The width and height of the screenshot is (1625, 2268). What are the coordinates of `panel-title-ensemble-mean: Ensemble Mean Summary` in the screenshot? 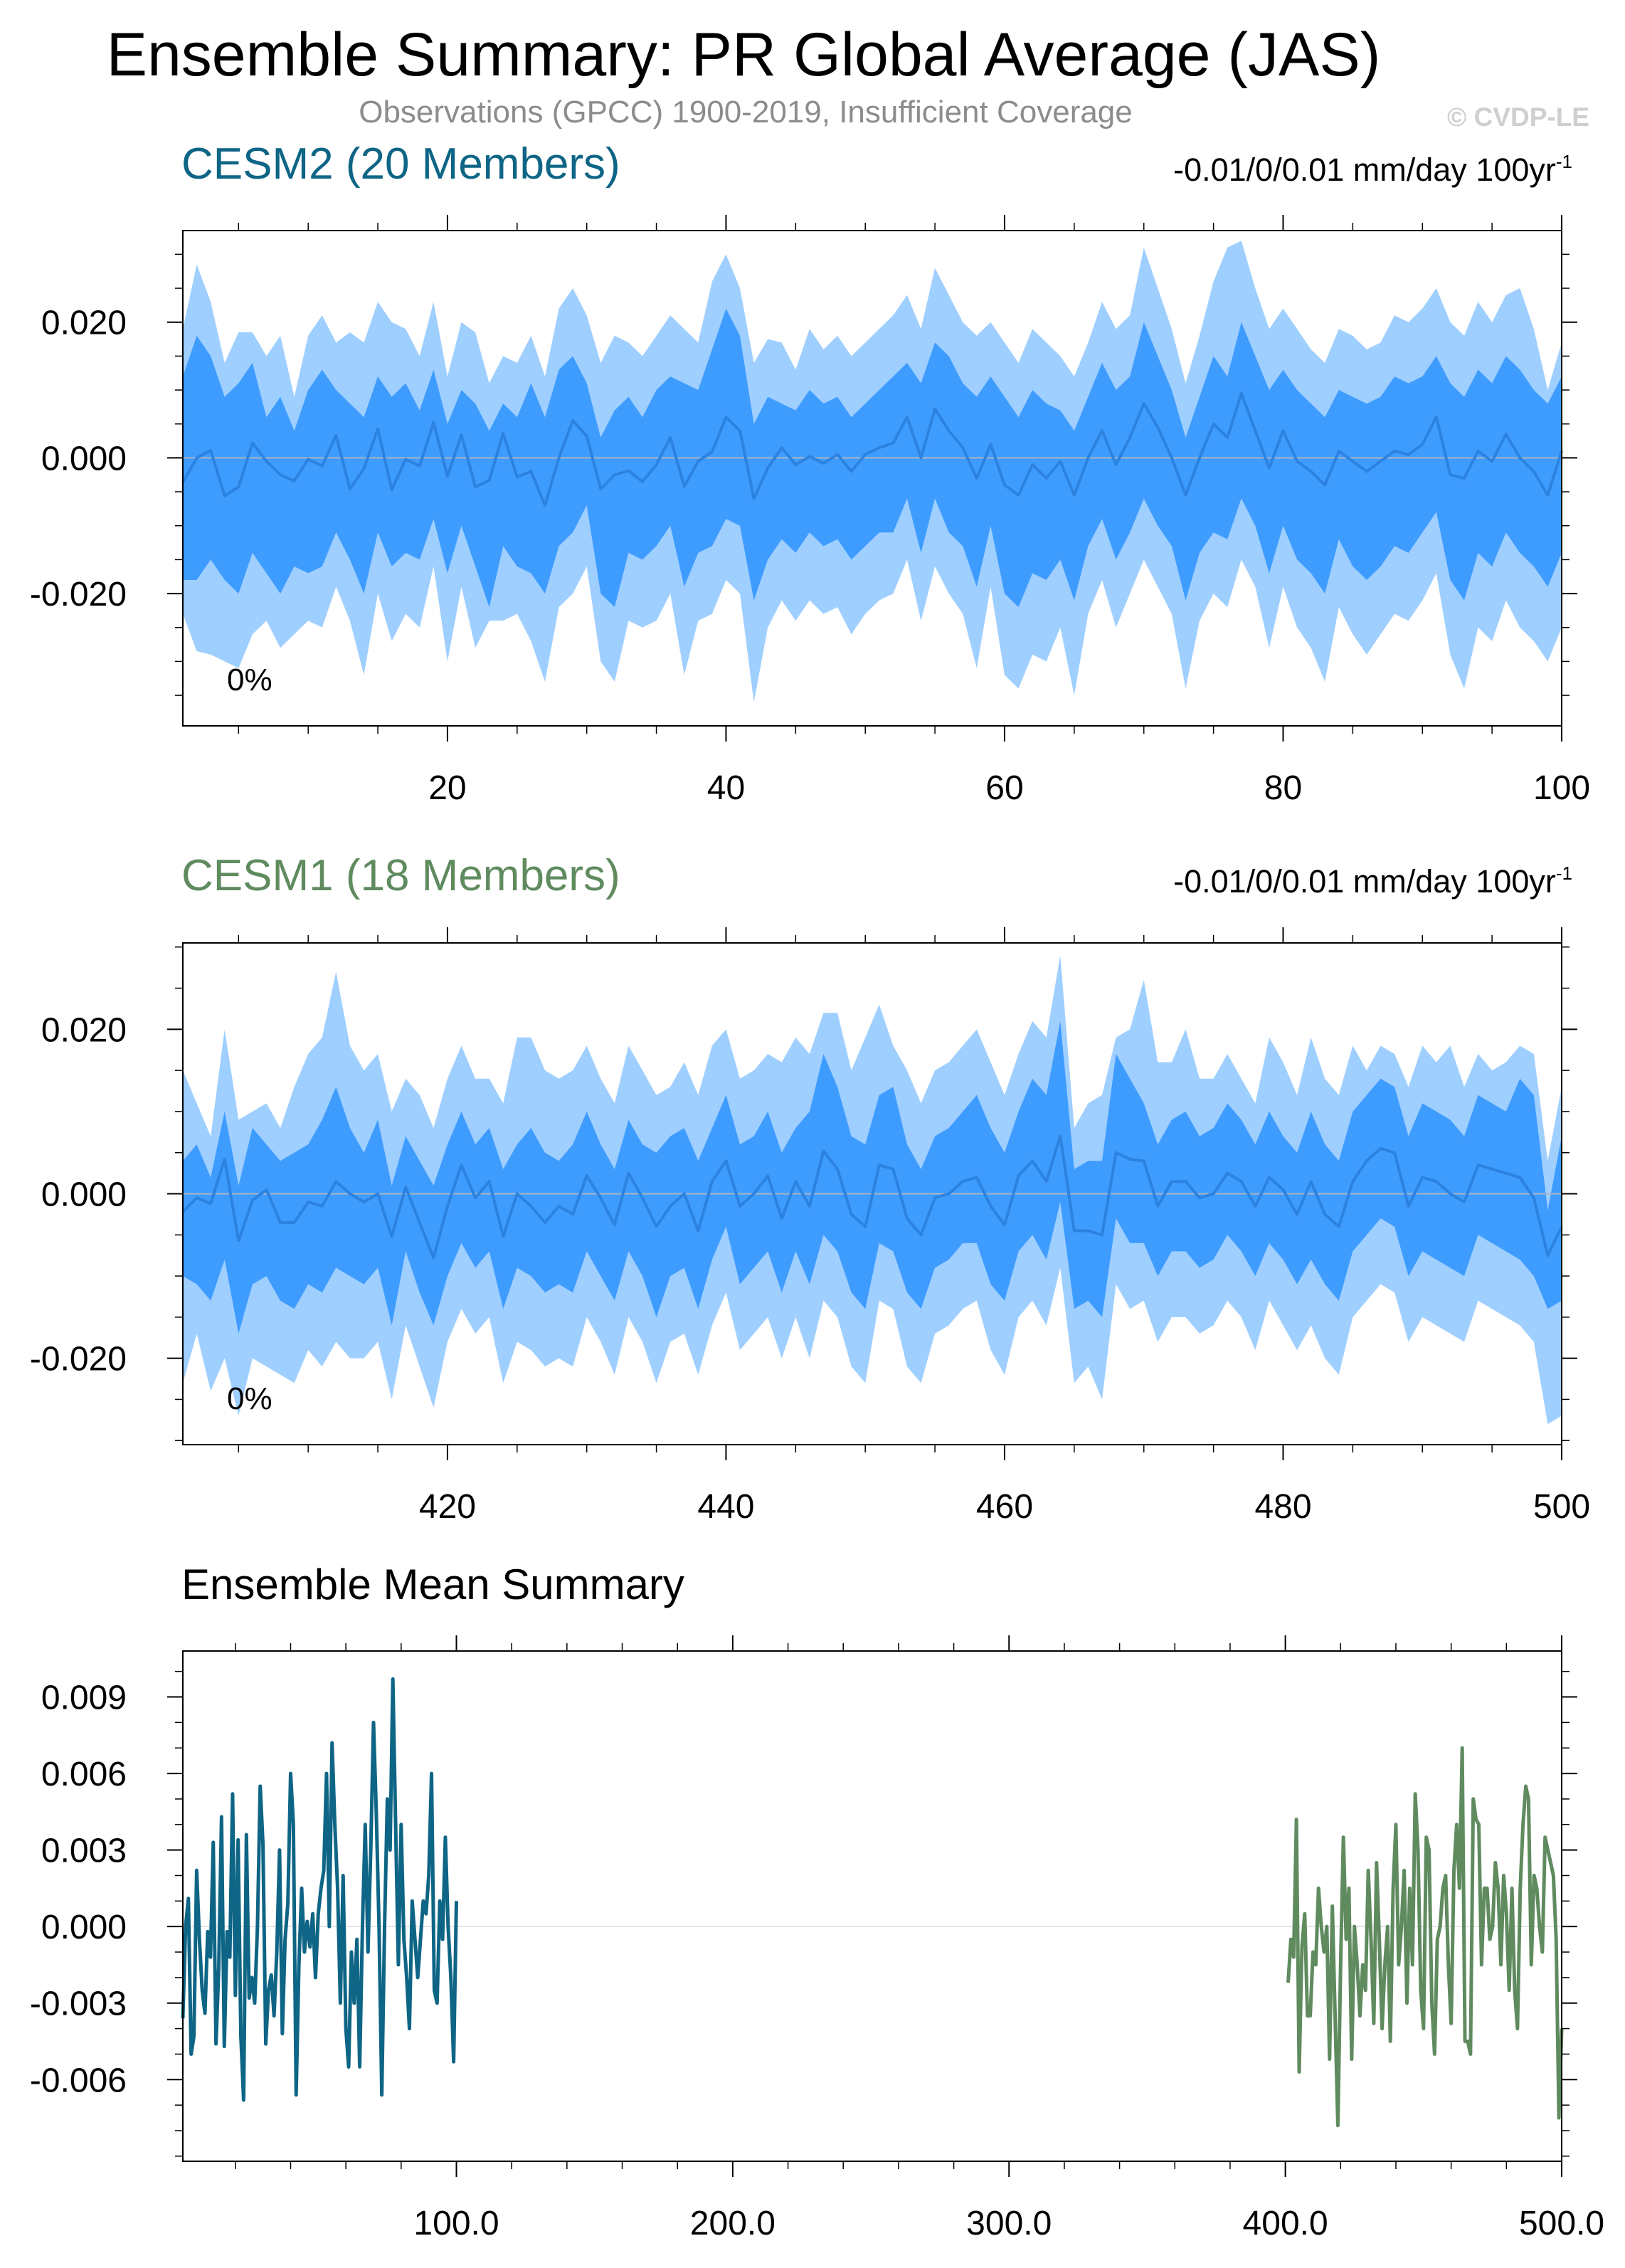 It's located at (432, 1584).